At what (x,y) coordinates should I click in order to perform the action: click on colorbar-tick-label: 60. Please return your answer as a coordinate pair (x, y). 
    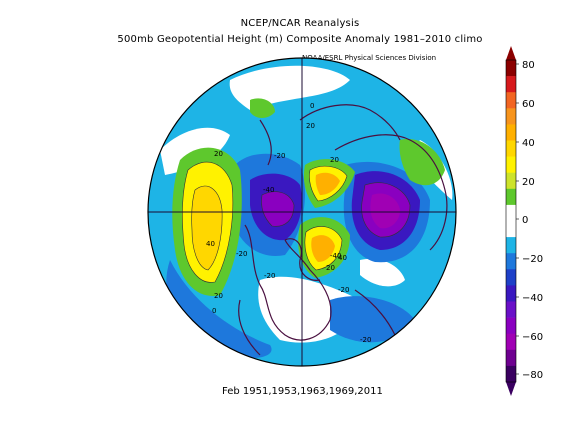
    Looking at the image, I should click on (528, 104).